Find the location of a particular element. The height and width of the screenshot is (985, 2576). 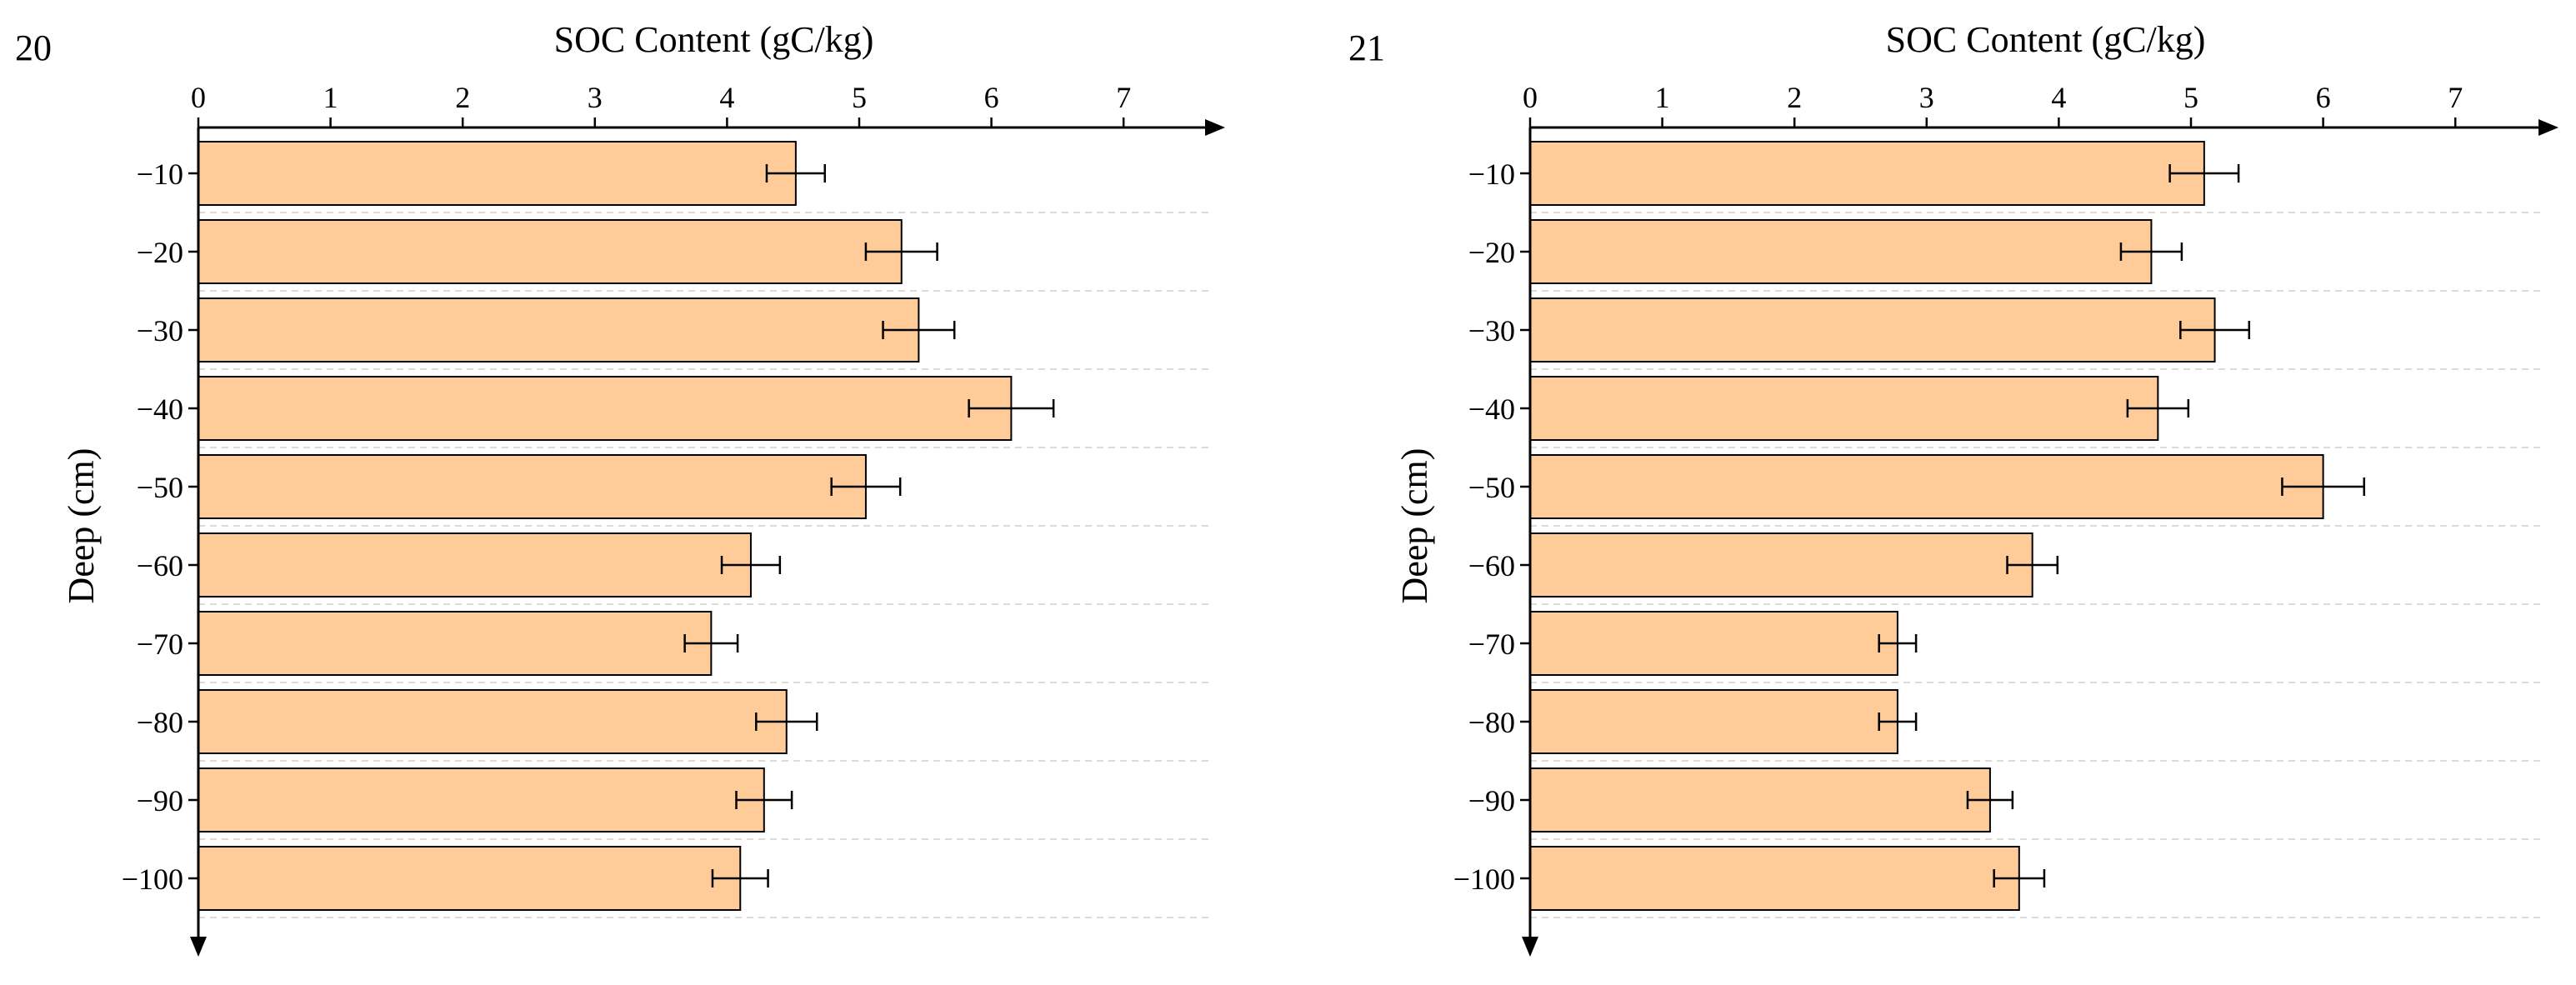

panel-label: 21 is located at coordinates (1366, 48).